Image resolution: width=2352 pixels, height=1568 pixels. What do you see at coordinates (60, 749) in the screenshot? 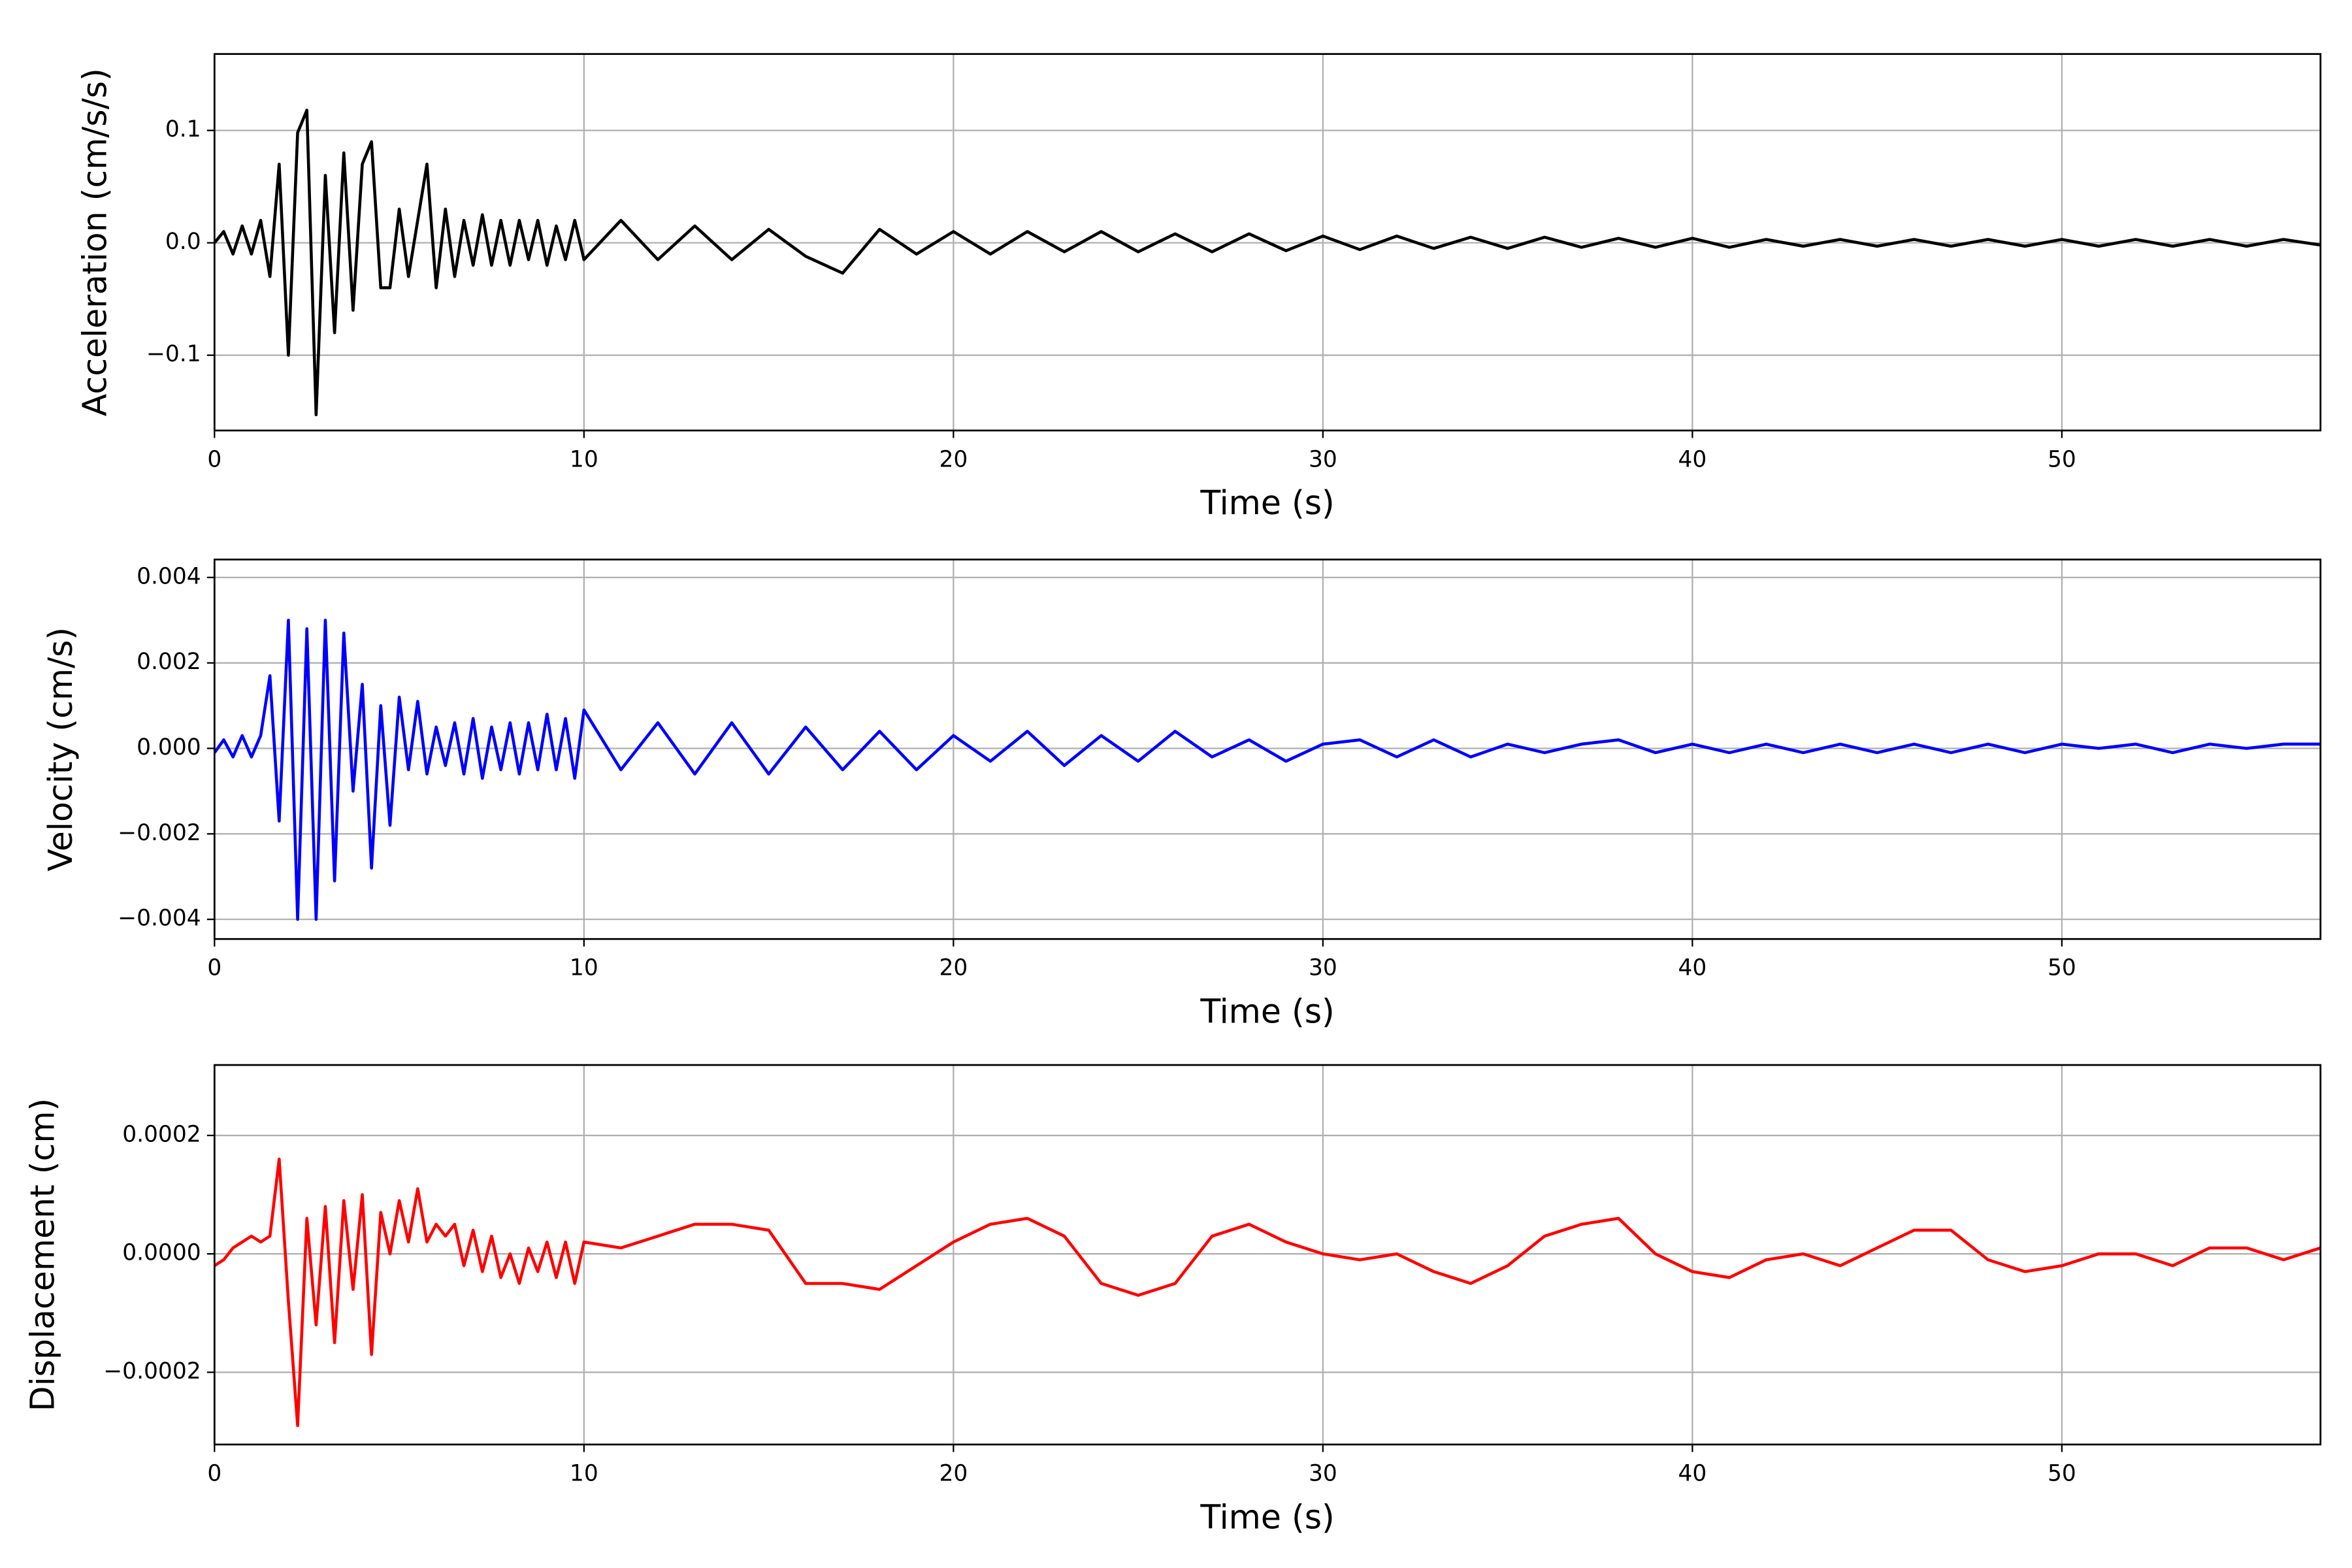
I see `y-axis-label: Velocity (cm/s)` at bounding box center [60, 749].